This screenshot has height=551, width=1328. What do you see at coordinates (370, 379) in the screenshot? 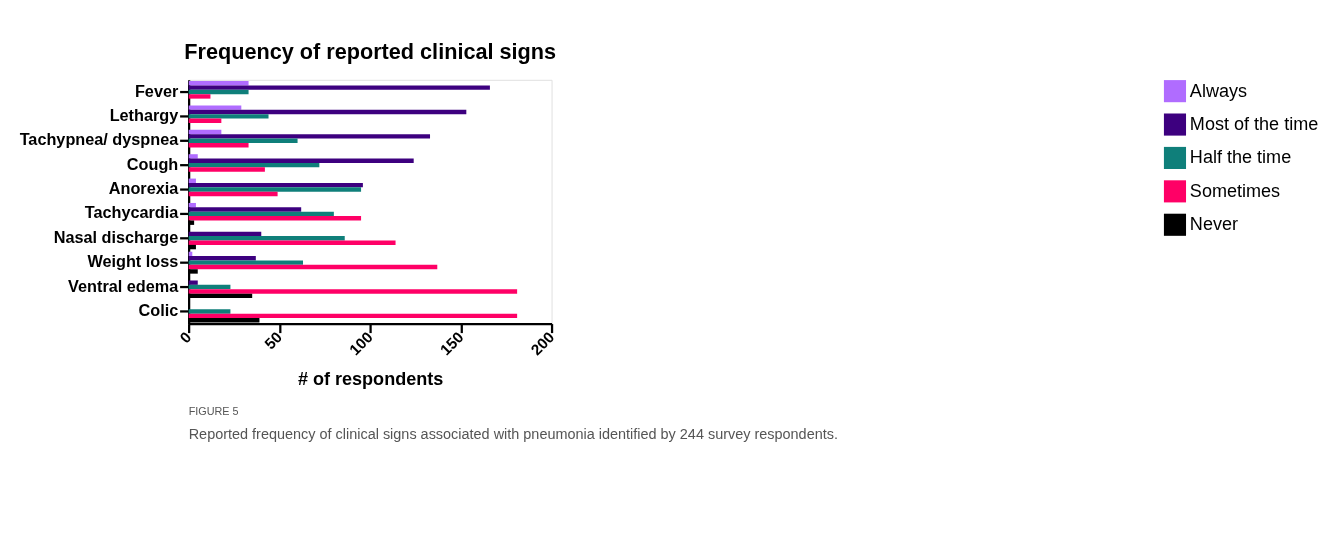
I see `x-axis-title: # of respondents` at bounding box center [370, 379].